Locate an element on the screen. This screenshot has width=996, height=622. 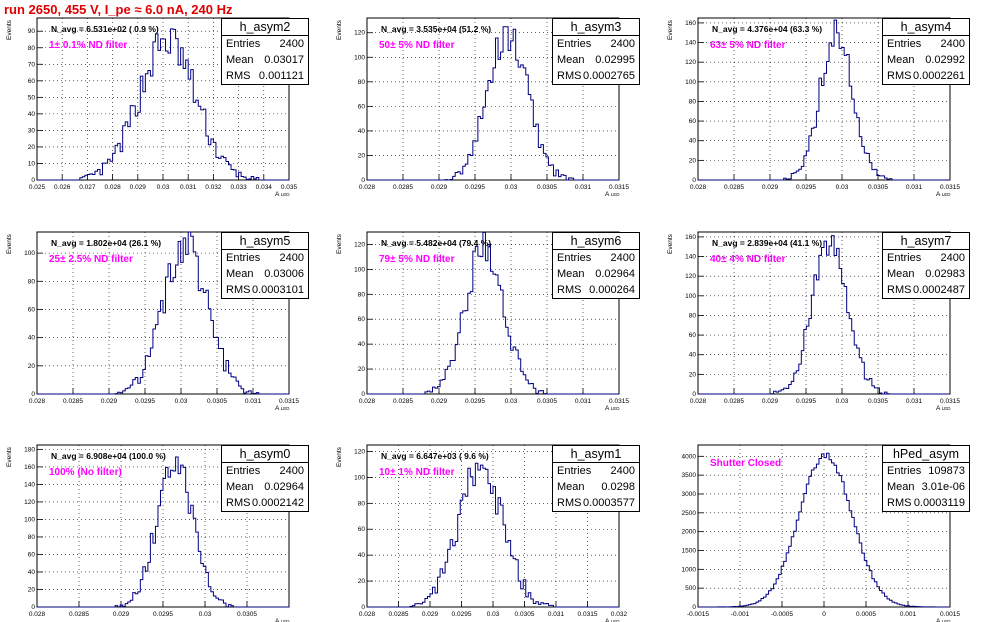
stats-row-mean: Mean 0.03006 is located at coordinates (265, 274).